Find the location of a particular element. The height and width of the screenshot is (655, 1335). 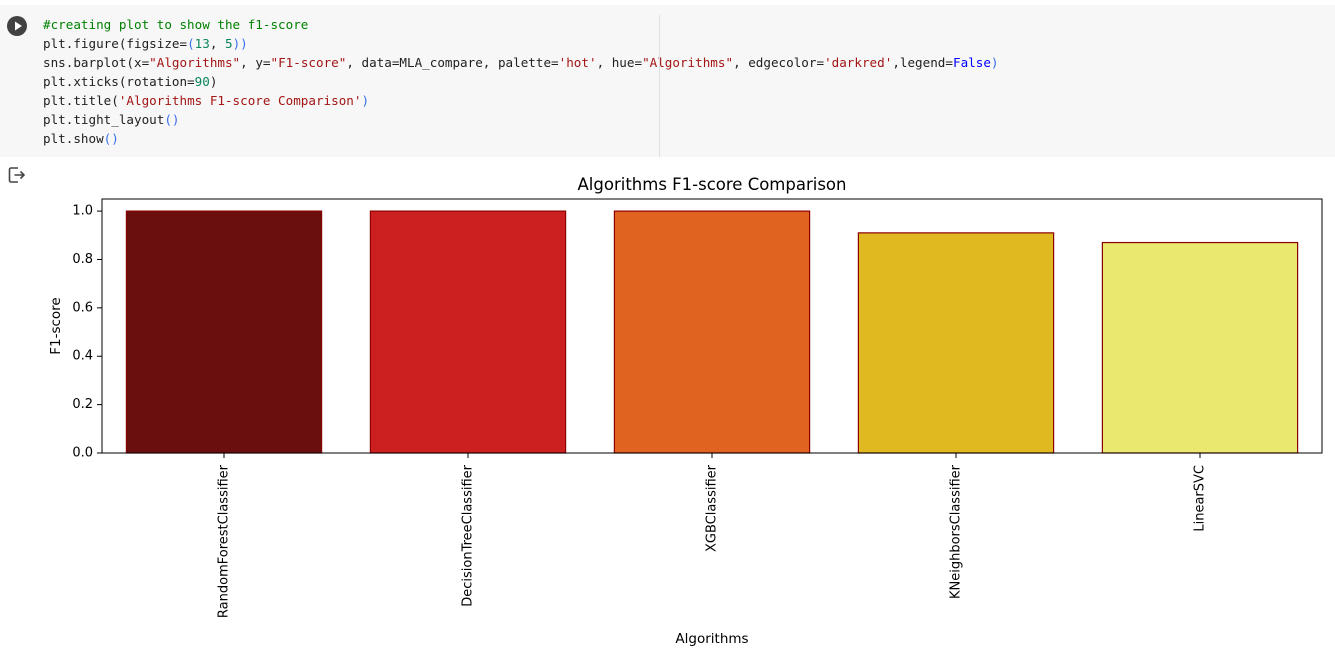

code-token: , edgecolor= is located at coordinates (779, 62).